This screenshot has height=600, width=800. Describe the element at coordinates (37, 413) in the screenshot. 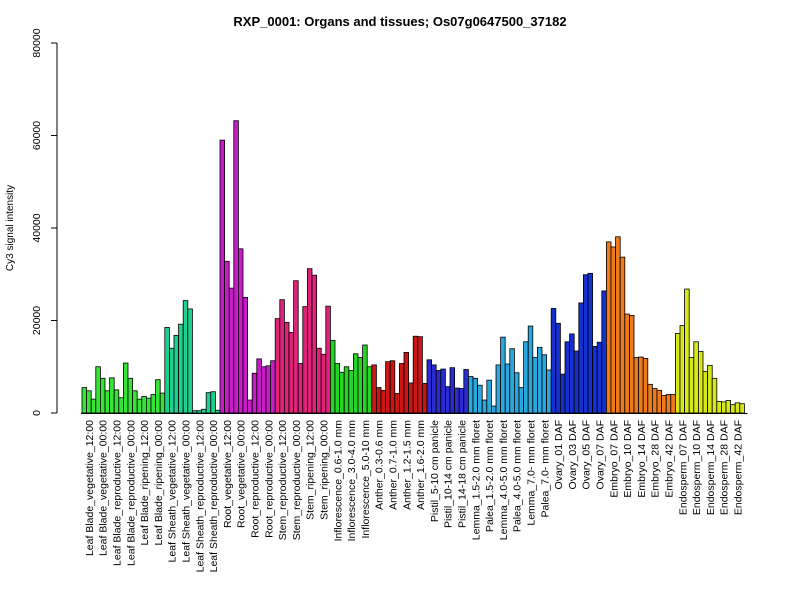

I see `y-tick-label: 0` at that location.